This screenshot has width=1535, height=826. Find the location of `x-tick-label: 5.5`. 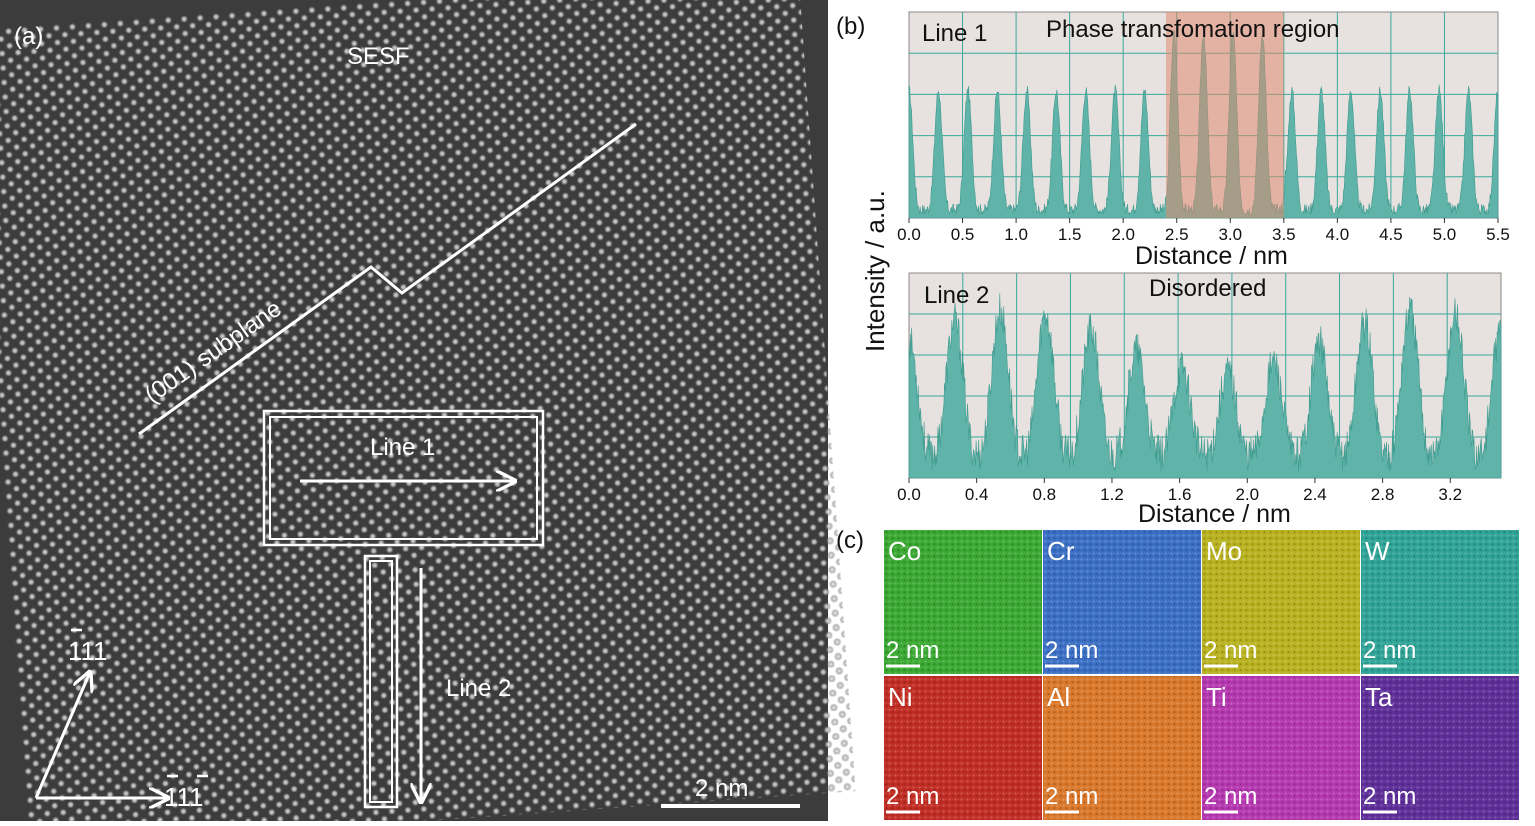

x-tick-label: 5.5 is located at coordinates (1498, 234).